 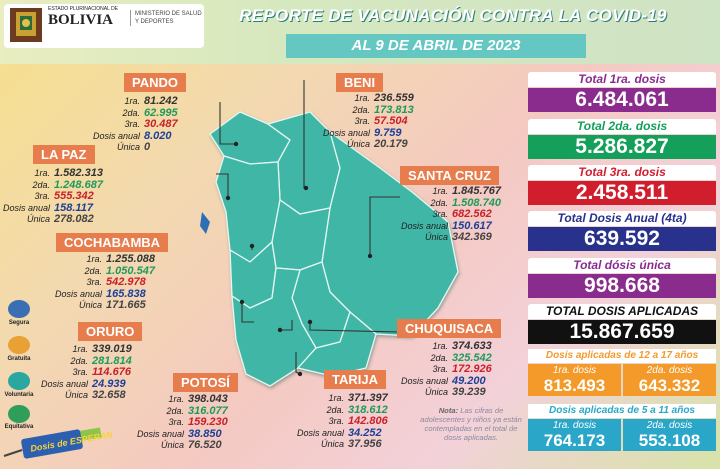 What do you see at coordinates (19, 381) in the screenshot?
I see `hand-icon` at bounding box center [19, 381].